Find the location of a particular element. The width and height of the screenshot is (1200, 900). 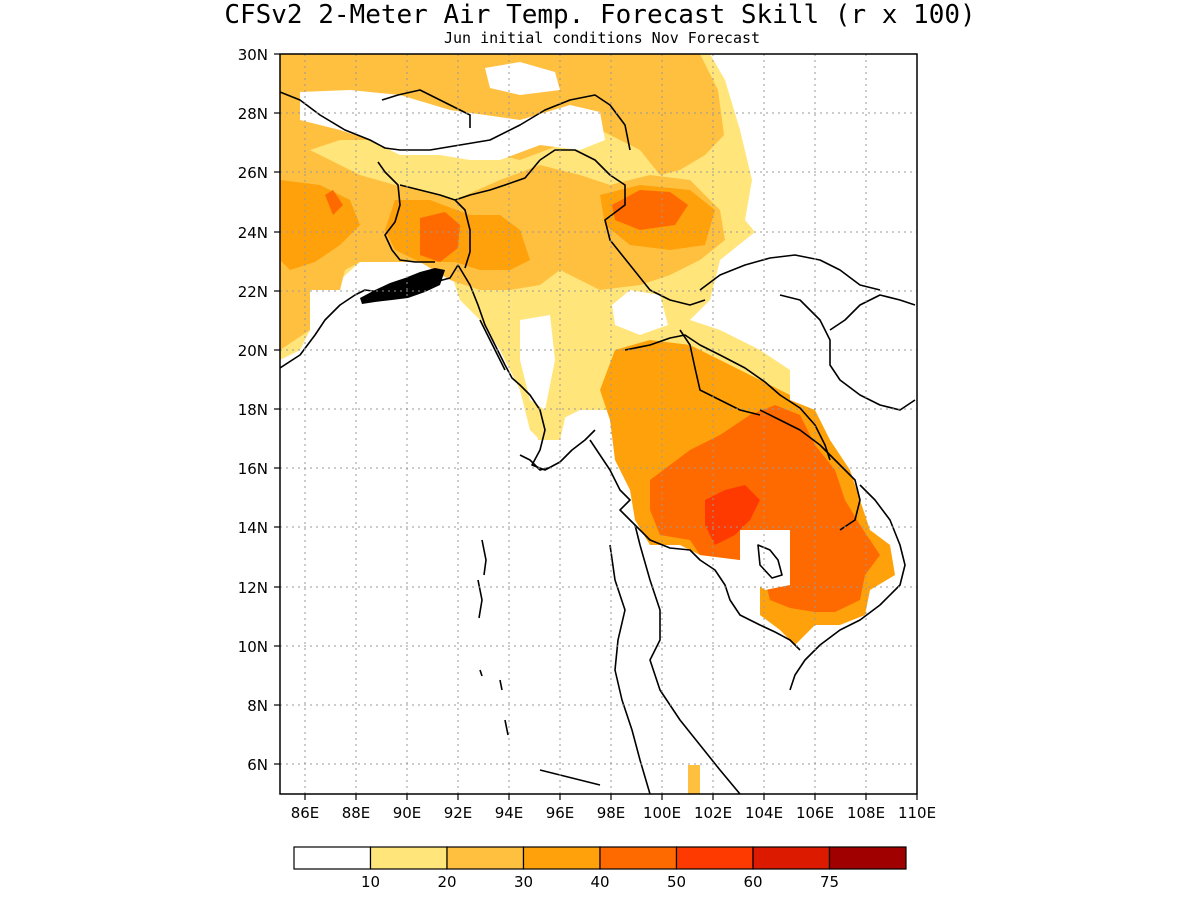

x-tick-label: 94E is located at coordinates (509, 813).